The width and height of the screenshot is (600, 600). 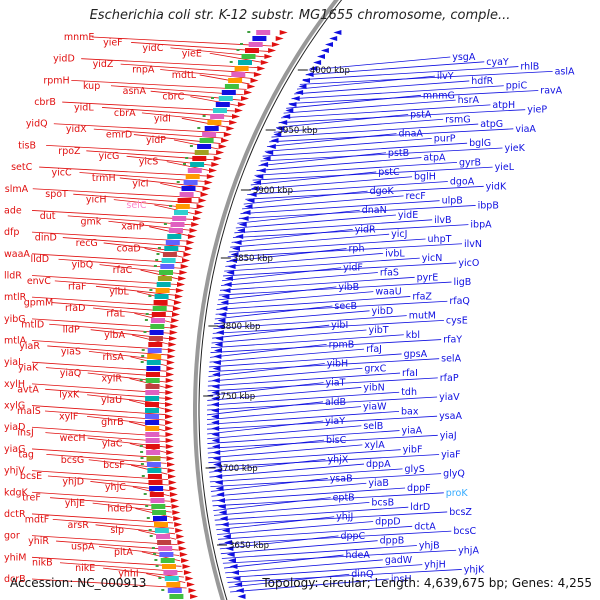 I want to click on gene-label: yibQ, so click(x=83, y=265).